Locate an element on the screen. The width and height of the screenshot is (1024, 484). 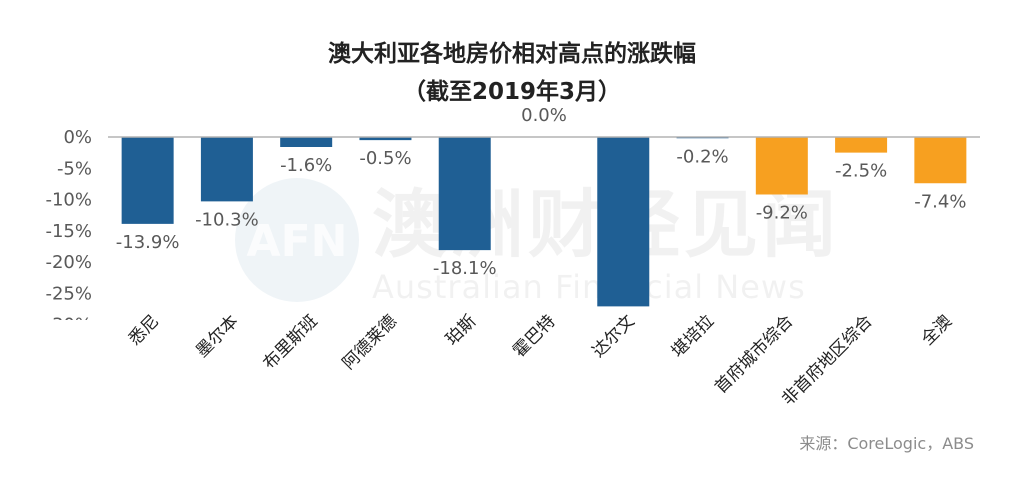
chart-subtitle: （截至2019年3月） is located at coordinates (512, 92).